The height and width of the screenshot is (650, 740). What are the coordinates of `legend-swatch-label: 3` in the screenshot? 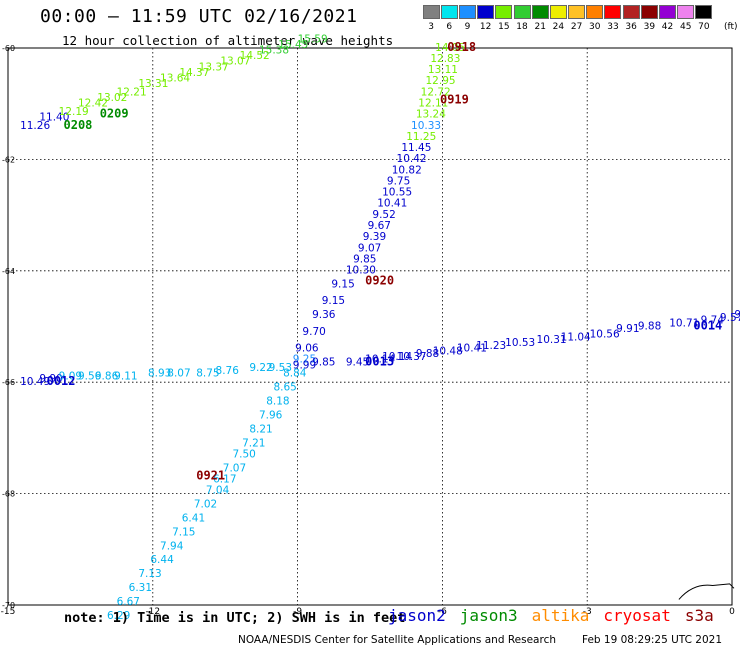 It's located at (431, 27).